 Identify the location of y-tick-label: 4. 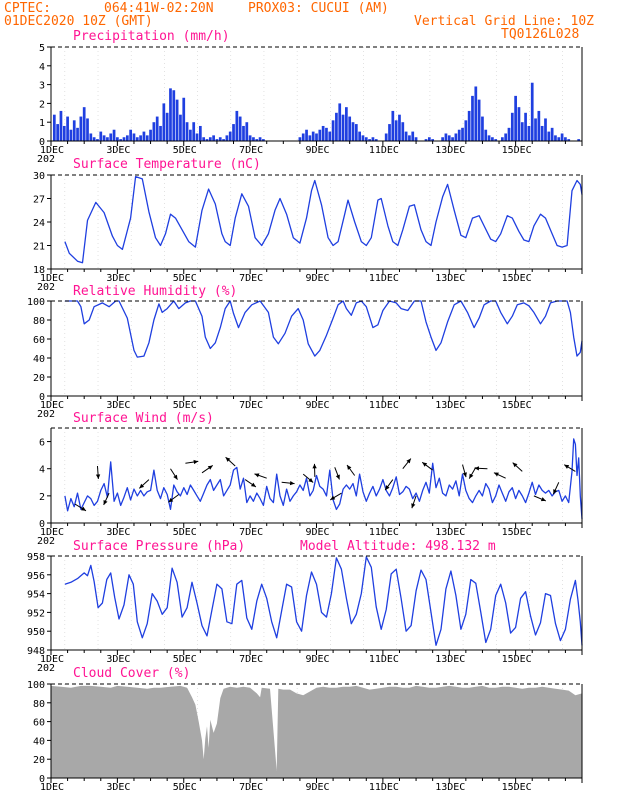
(42, 470).